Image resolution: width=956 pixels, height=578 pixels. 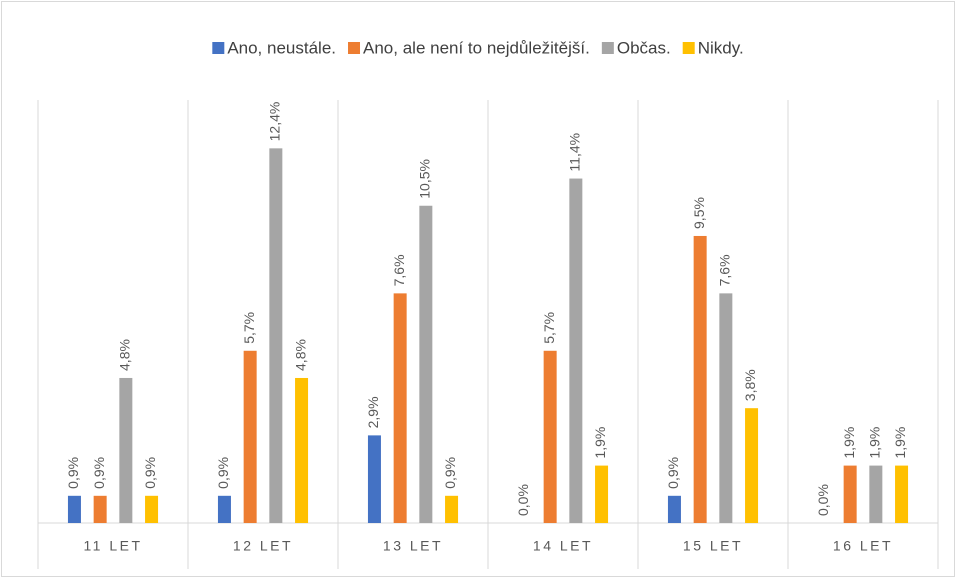 I want to click on value-label: 10,5%, so click(x=425, y=179).